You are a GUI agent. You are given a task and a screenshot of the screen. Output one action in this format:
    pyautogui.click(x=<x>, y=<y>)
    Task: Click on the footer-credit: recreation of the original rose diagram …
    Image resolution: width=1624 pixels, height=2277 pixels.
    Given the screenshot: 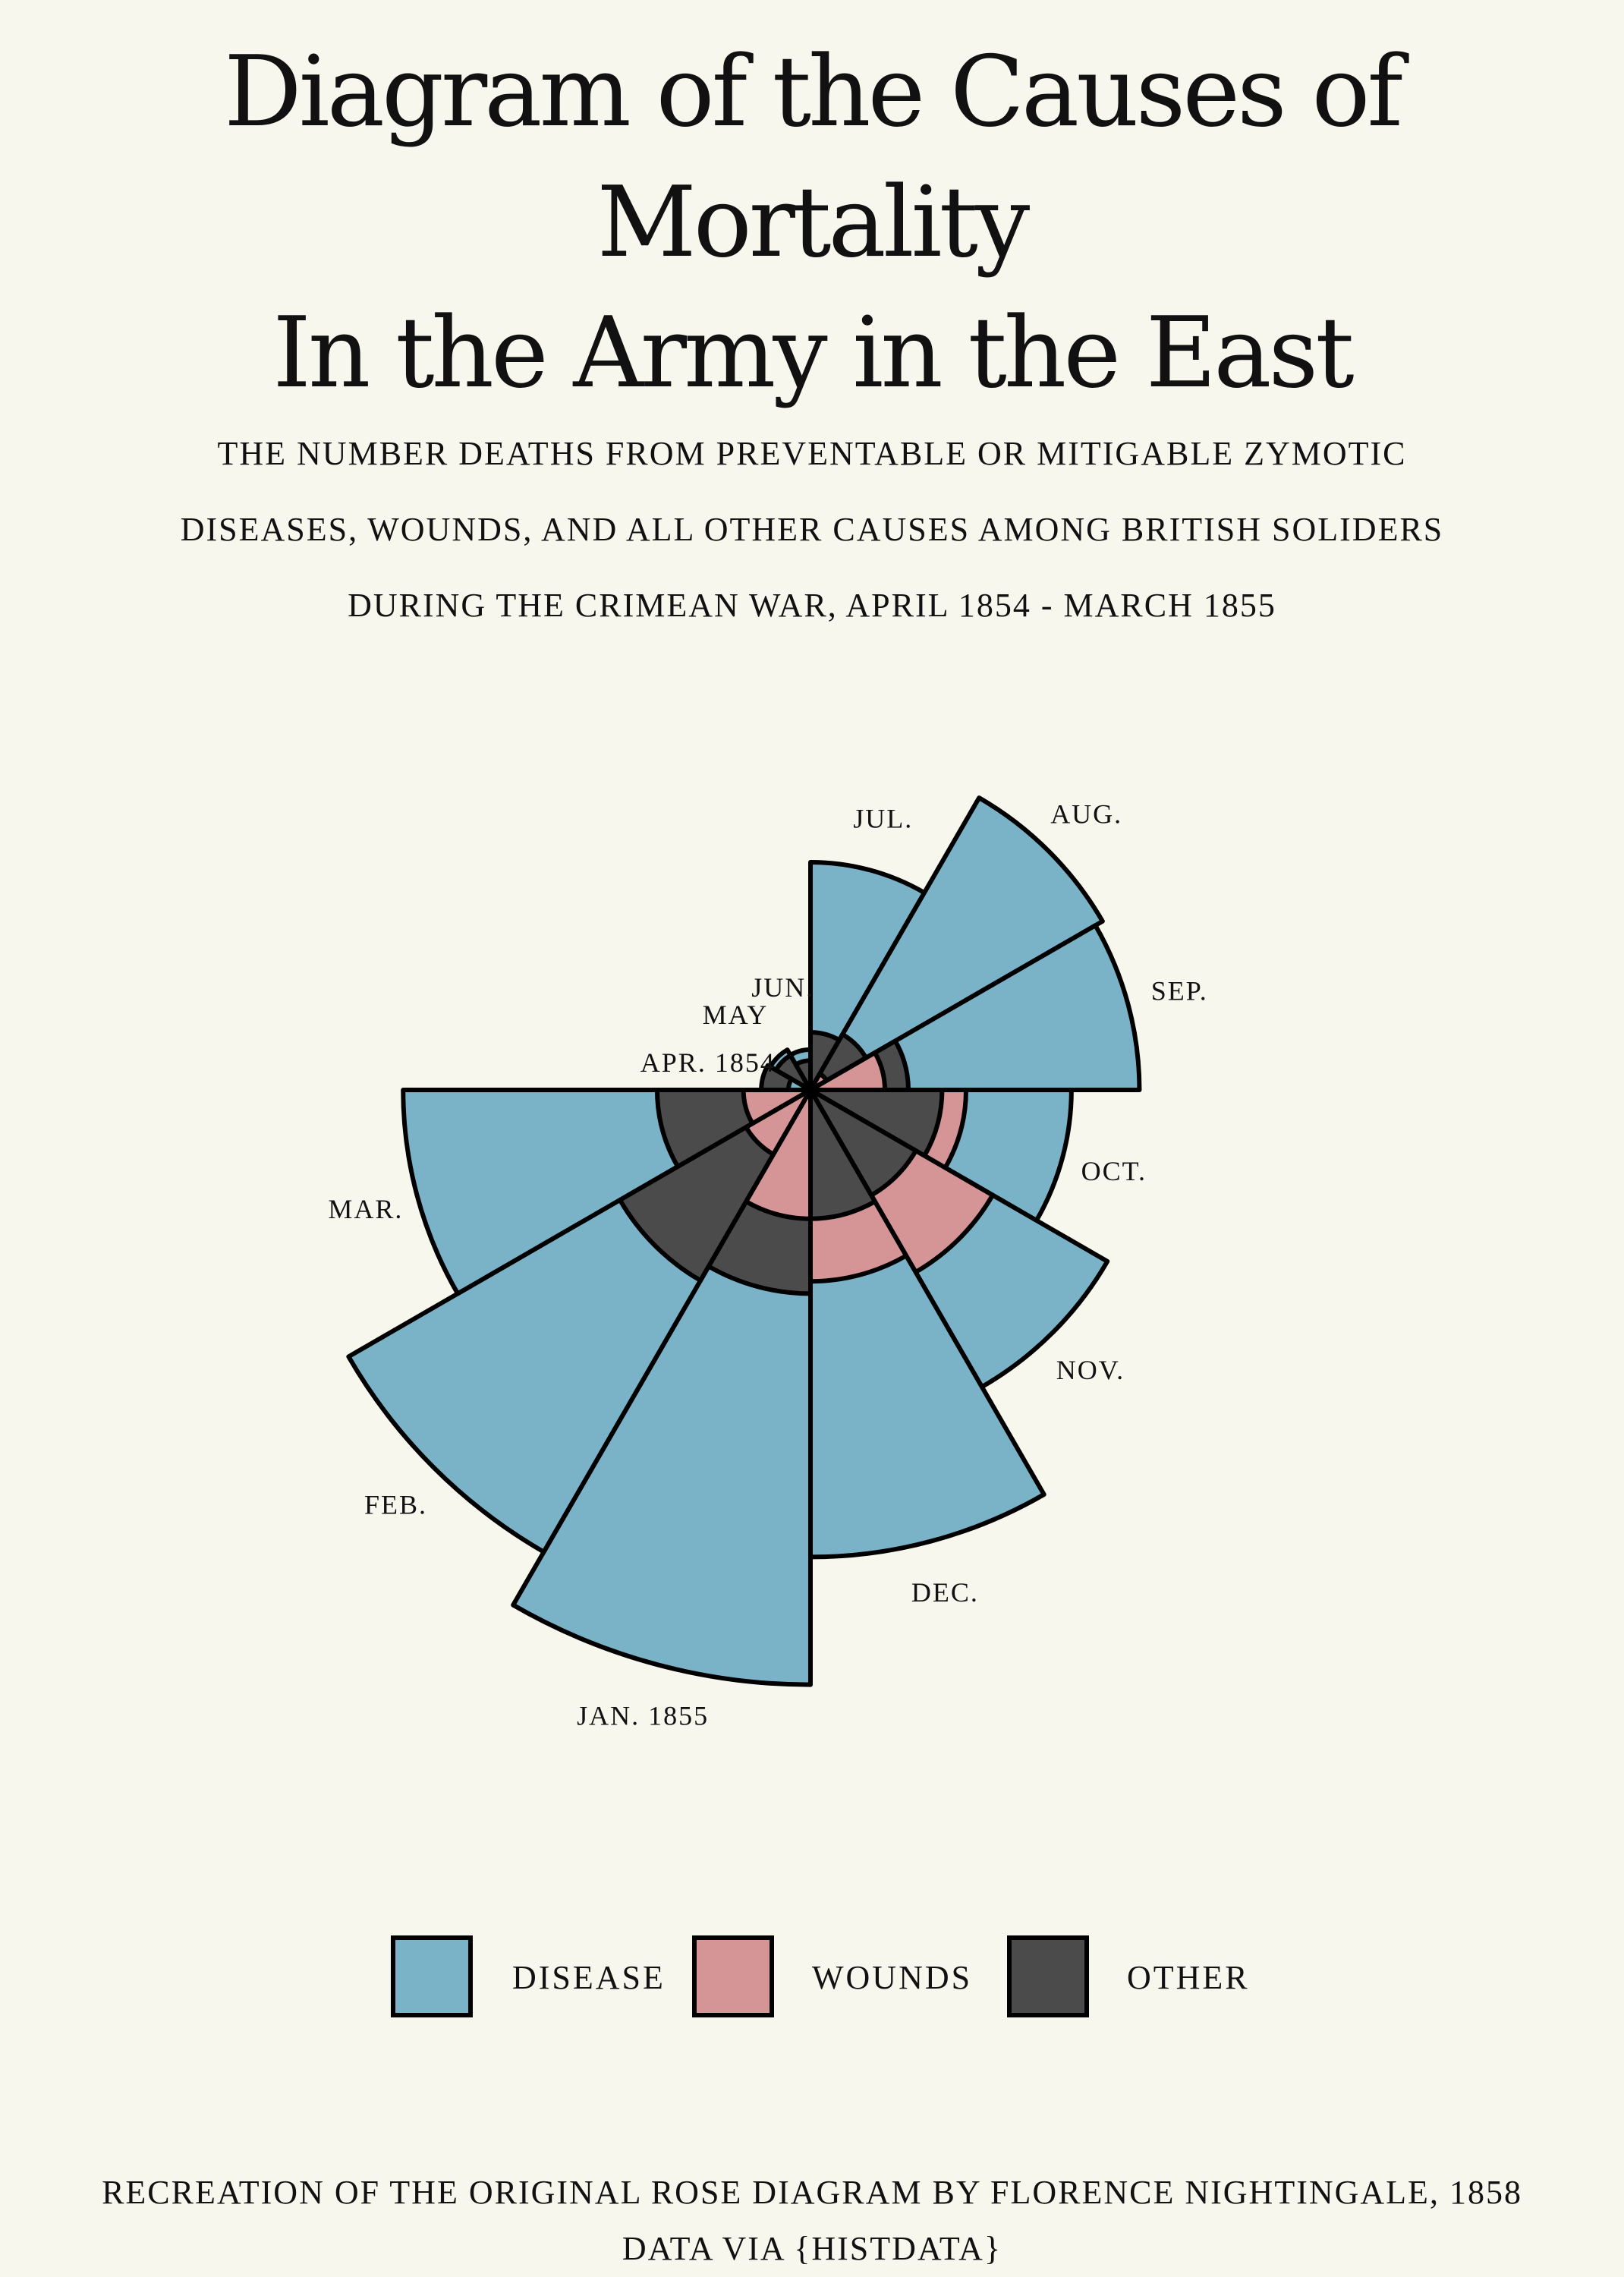 What is the action you would take?
    pyautogui.click(x=812, y=2221)
    